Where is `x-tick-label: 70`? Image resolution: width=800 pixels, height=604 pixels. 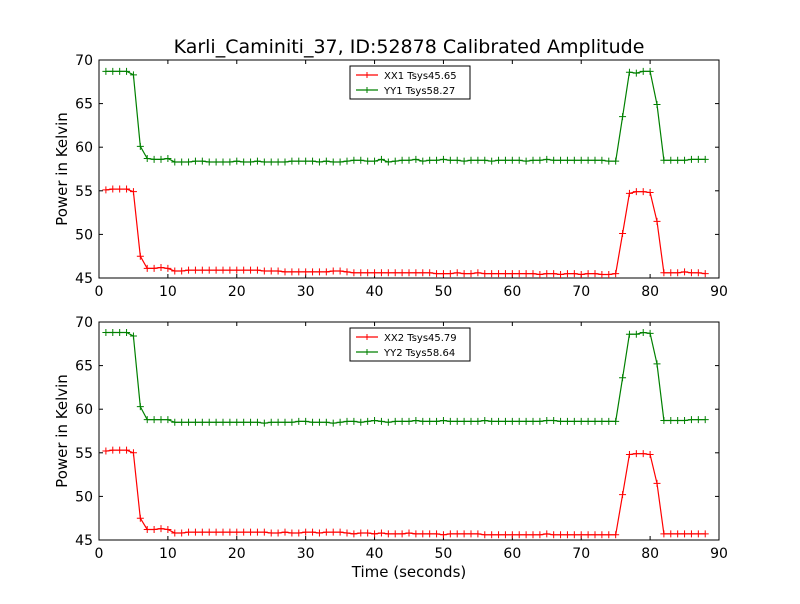 x-tick-label: 70 is located at coordinates (581, 292).